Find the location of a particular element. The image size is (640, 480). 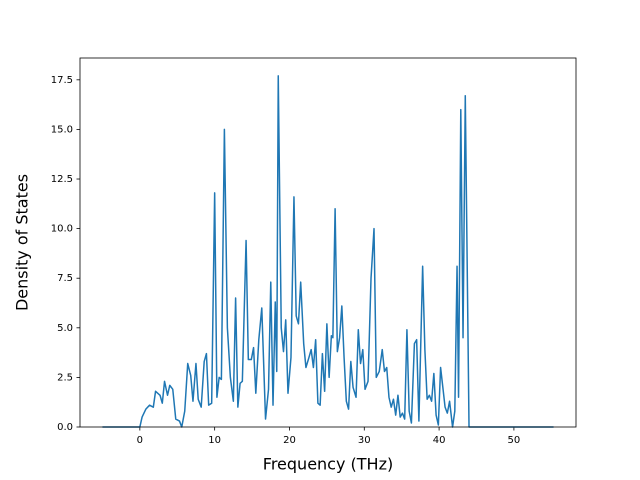

y-tick-label: 17.5 is located at coordinates (62, 80).